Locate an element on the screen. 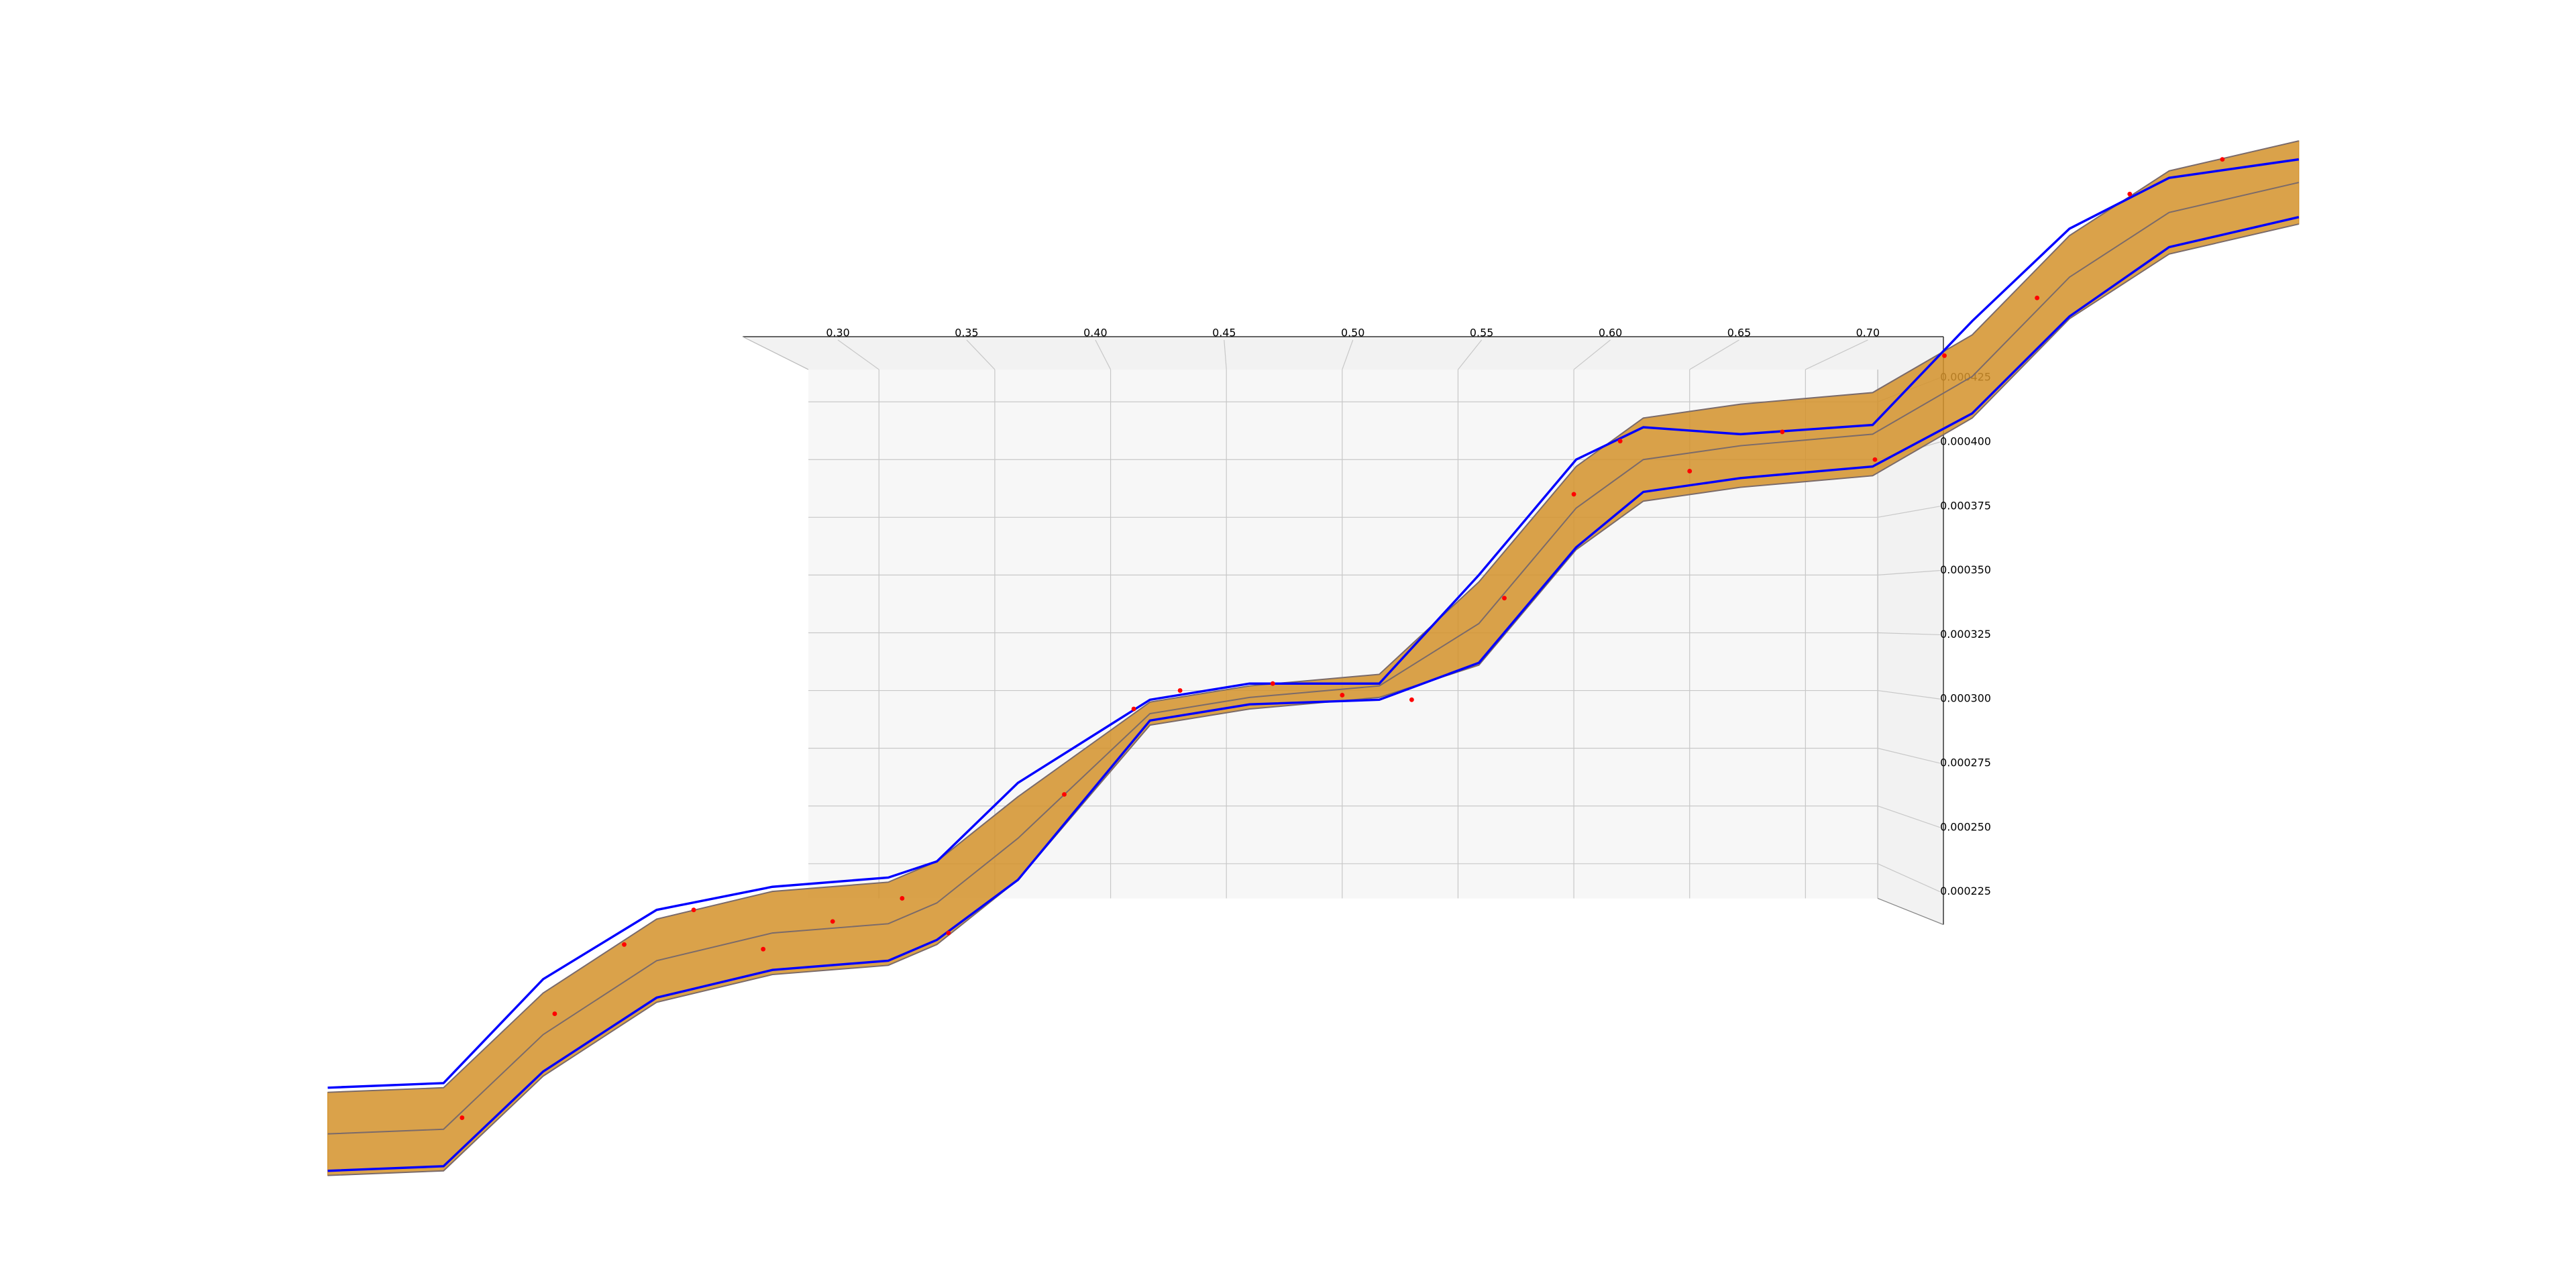 This screenshot has width=2576, height=1281. y-tick-label: 0.000375 is located at coordinates (1965, 505).